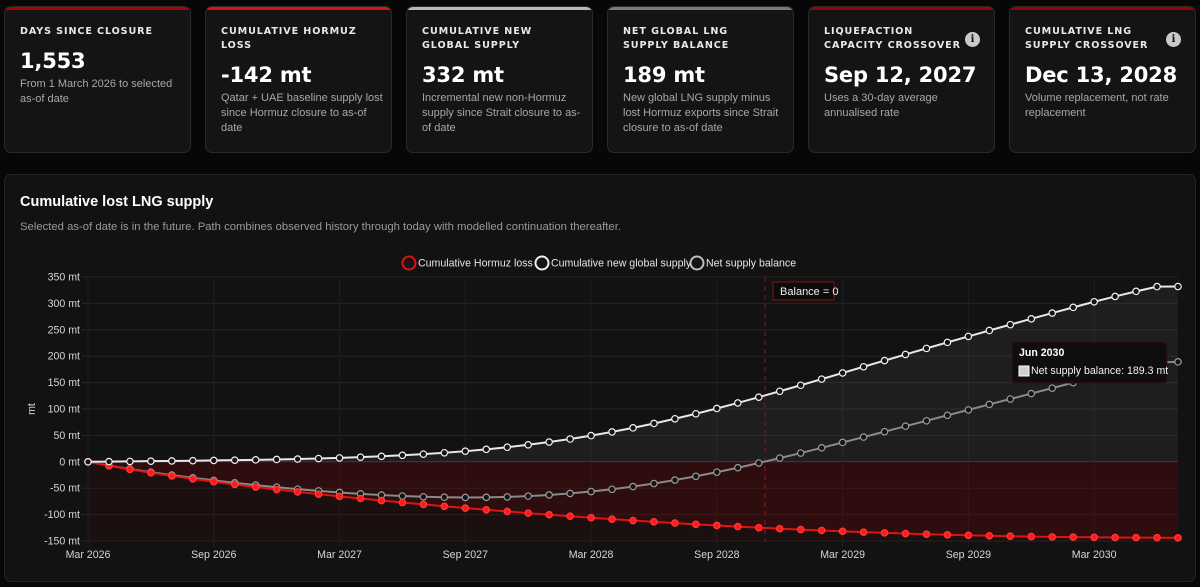  I want to click on card-label: Net global LNG supply balance, so click(676, 38).